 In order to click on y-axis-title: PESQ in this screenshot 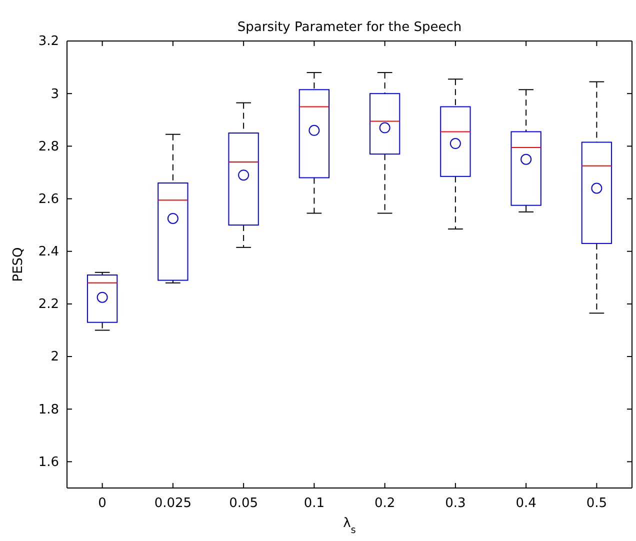, I will do `click(18, 264)`.